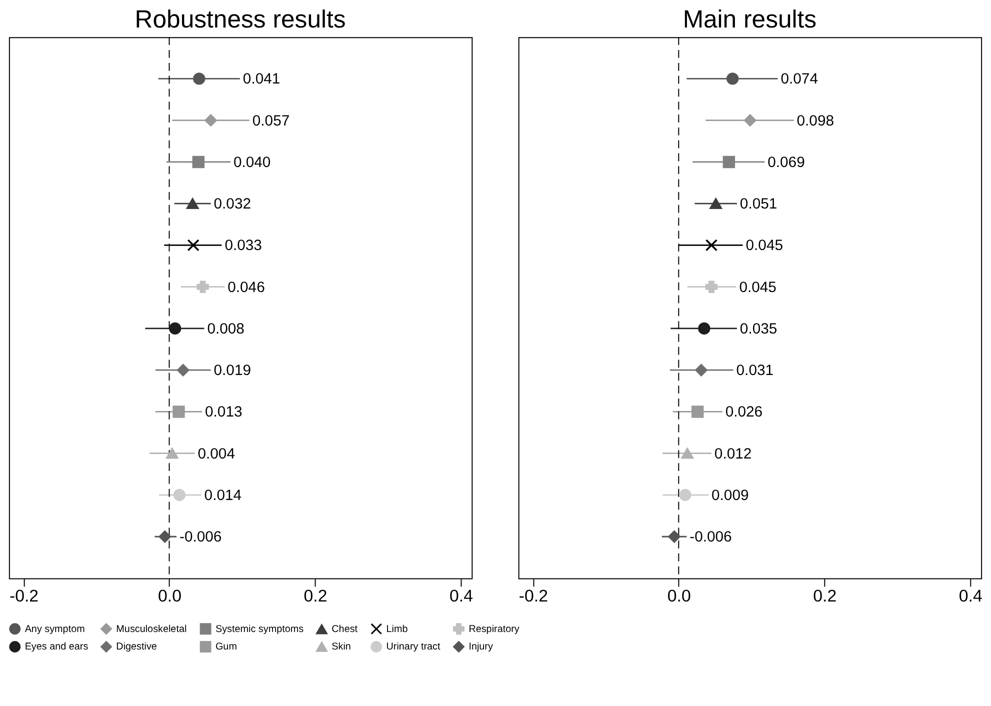 The image size is (991, 706). What do you see at coordinates (744, 412) in the screenshot?
I see `data-label: 0.026` at bounding box center [744, 412].